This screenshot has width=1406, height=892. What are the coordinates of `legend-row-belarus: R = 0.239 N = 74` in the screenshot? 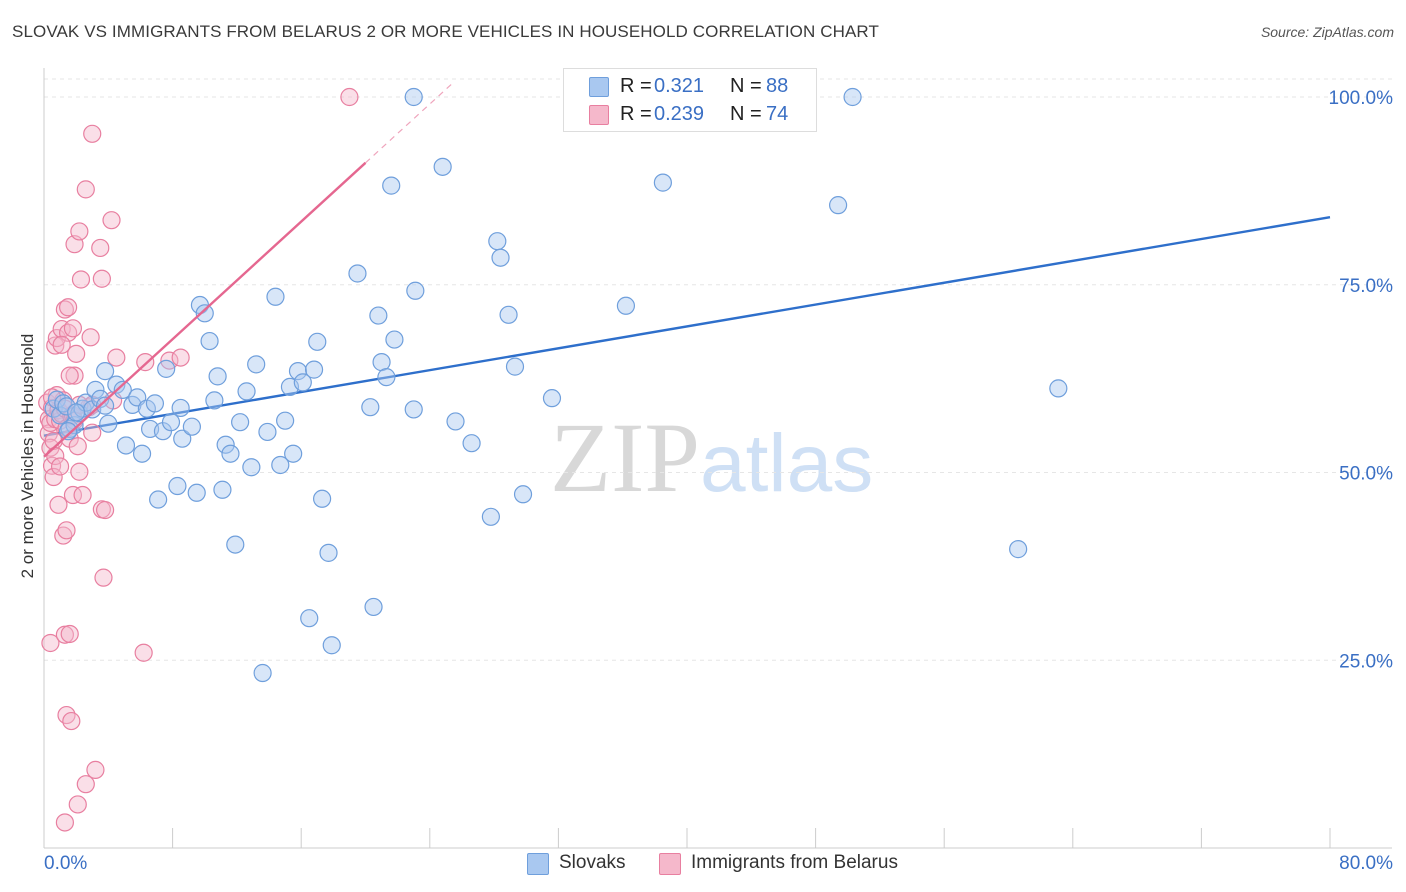 It's located at (690, 114).